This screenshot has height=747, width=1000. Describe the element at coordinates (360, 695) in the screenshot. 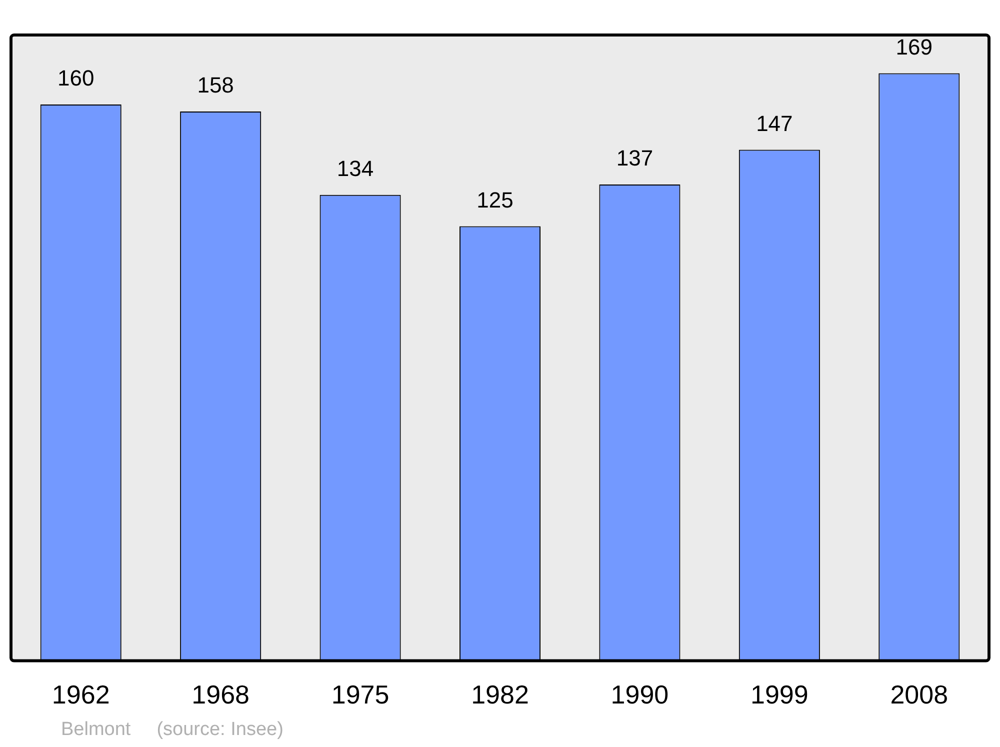

I see `x-tick-label: 1975` at that location.